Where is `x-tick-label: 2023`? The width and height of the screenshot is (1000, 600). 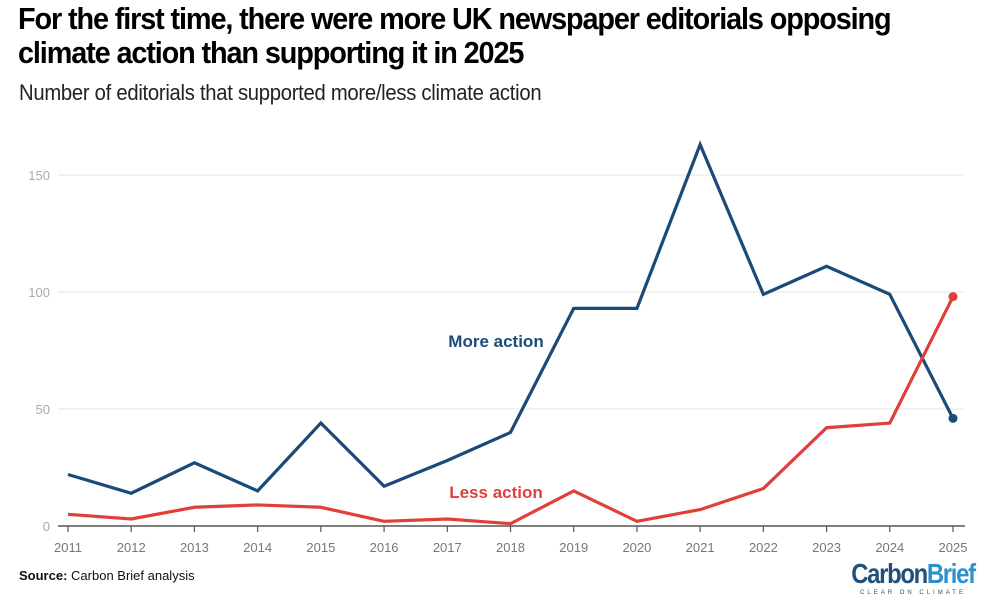
x-tick-label: 2023 is located at coordinates (826, 547).